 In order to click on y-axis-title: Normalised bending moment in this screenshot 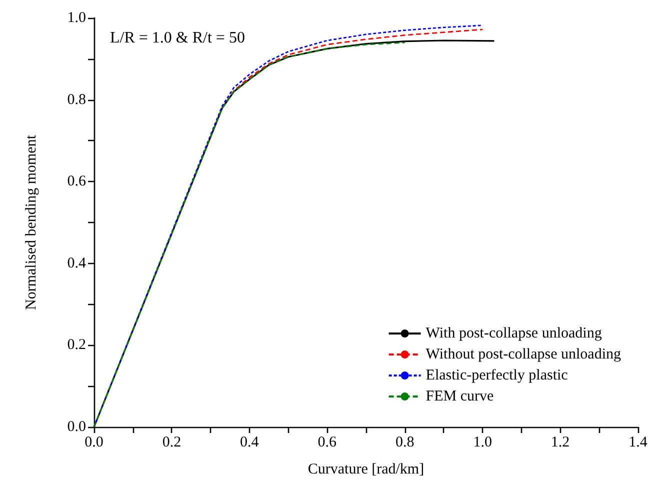, I will do `click(32, 222)`.